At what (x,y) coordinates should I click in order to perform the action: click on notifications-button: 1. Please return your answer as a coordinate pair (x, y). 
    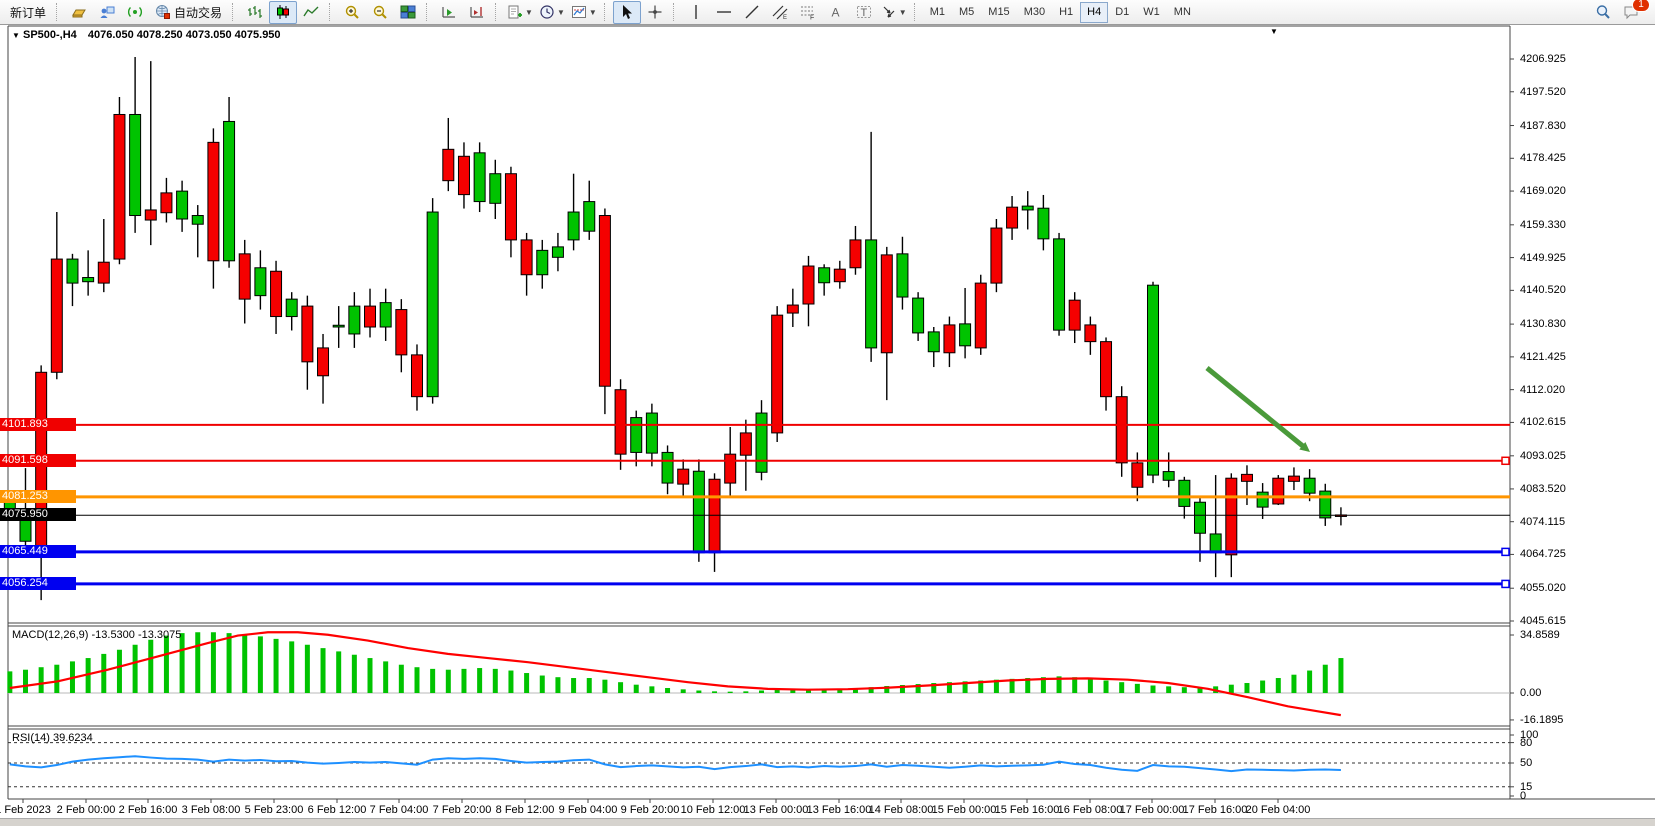
    Looking at the image, I should click on (1633, 12).